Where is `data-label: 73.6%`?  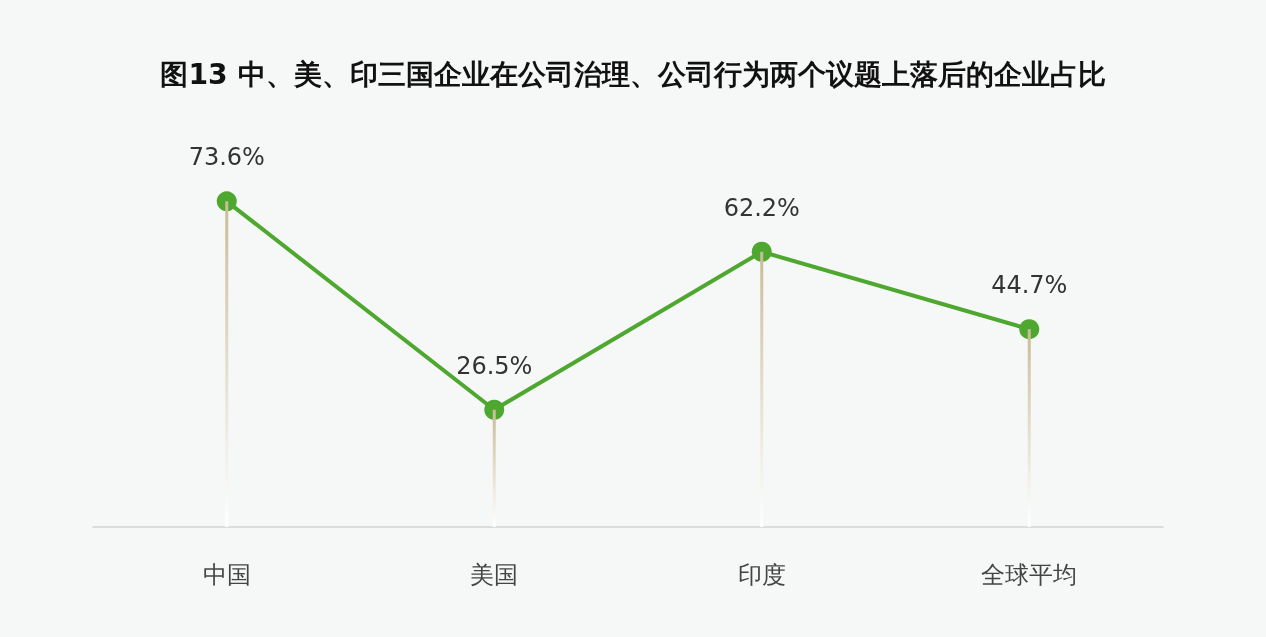 data-label: 73.6% is located at coordinates (226, 157).